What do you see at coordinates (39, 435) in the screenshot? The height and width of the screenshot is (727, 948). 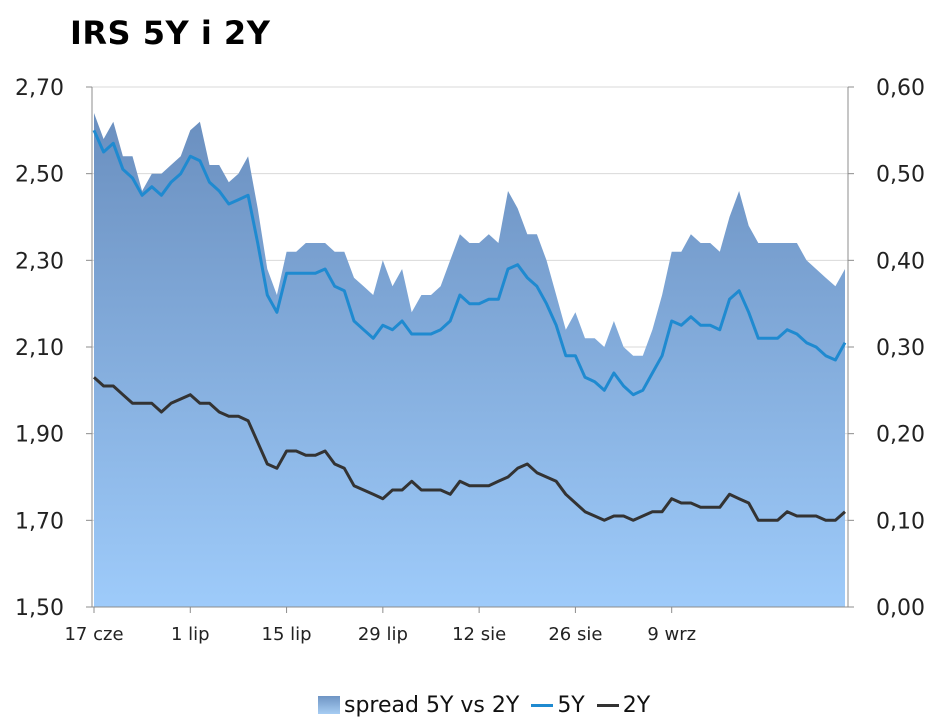 I see `y-tick-label-left: 1,90` at bounding box center [39, 435].